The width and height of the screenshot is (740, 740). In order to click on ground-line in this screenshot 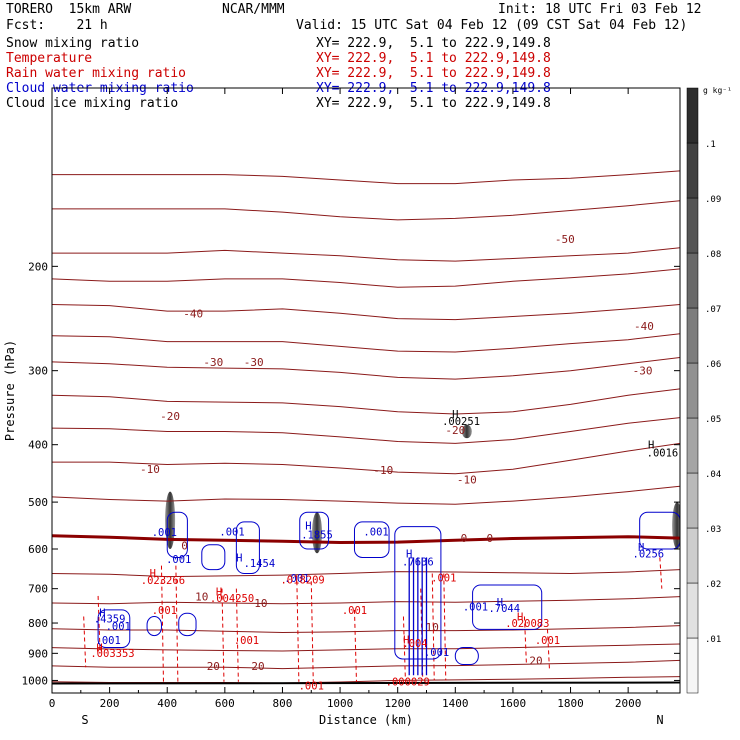, I will do `click(366, 683)`.